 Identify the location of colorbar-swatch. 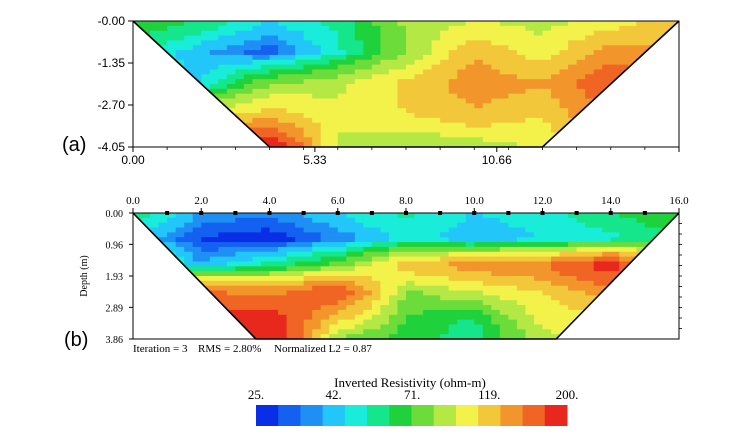
(356, 415).